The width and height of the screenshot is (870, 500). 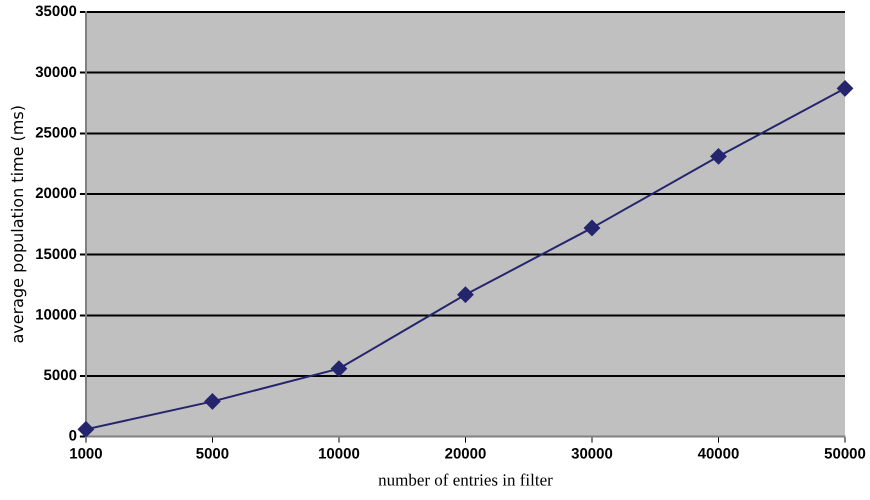 What do you see at coordinates (56, 72) in the screenshot?
I see `y-tick-label: 30000` at bounding box center [56, 72].